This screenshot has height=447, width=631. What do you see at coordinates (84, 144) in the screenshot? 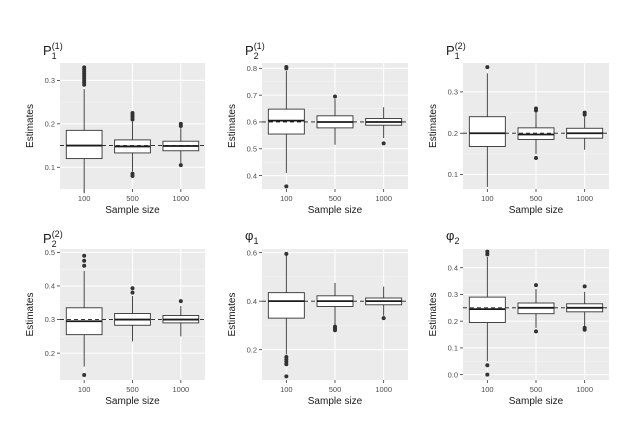
I see `panel-1-iqr-box` at bounding box center [84, 144].